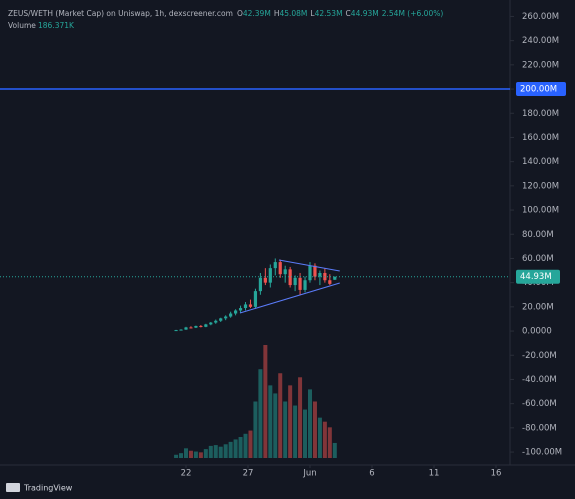 This screenshot has height=499, width=575. Describe the element at coordinates (293, 13) in the screenshot. I see `ohlc-value: 45.08M` at that location.